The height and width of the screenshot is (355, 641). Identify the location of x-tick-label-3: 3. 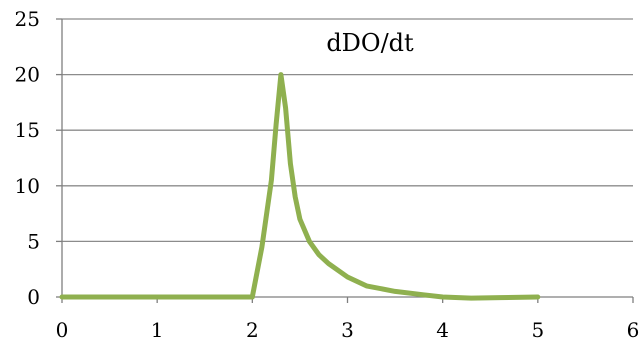
(347, 330).